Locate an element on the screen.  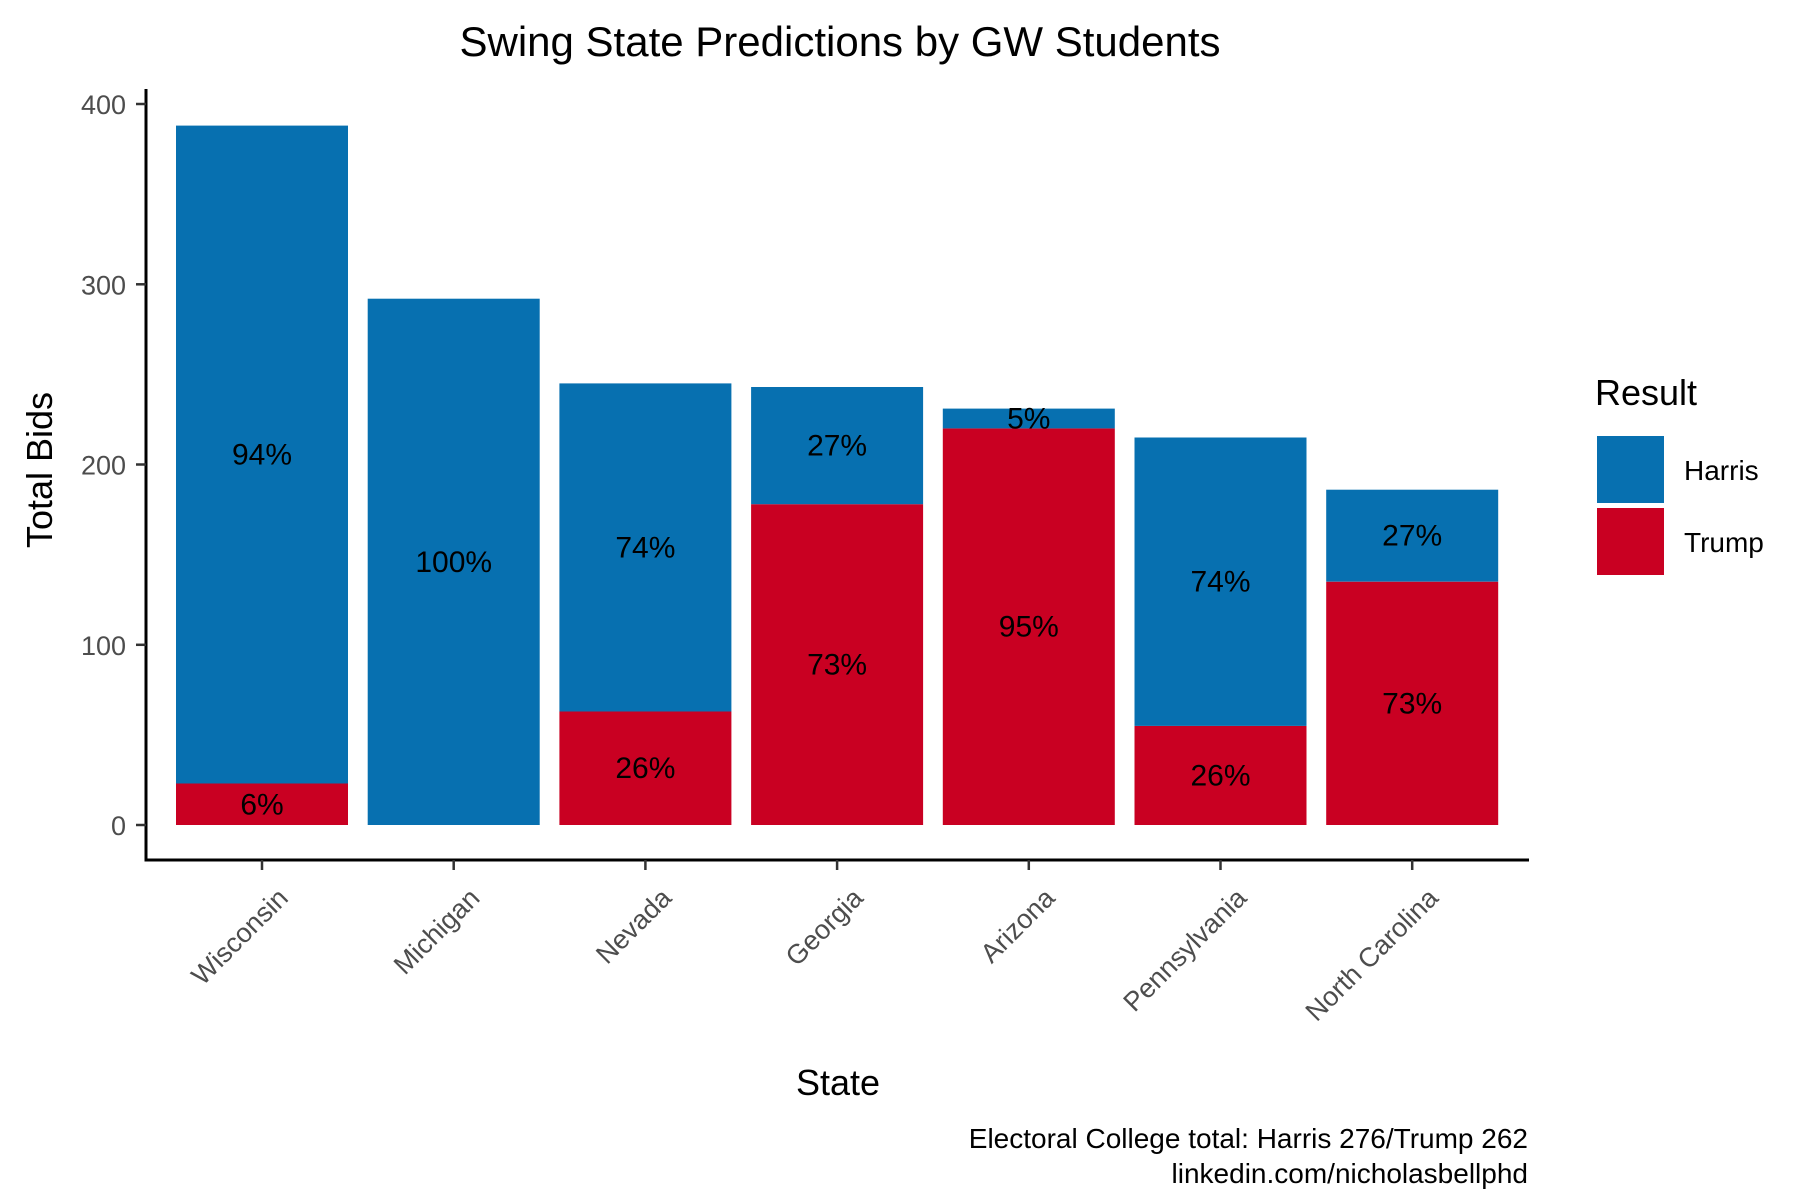
bar-label-wisconsin-trump: 6% is located at coordinates (261, 804).